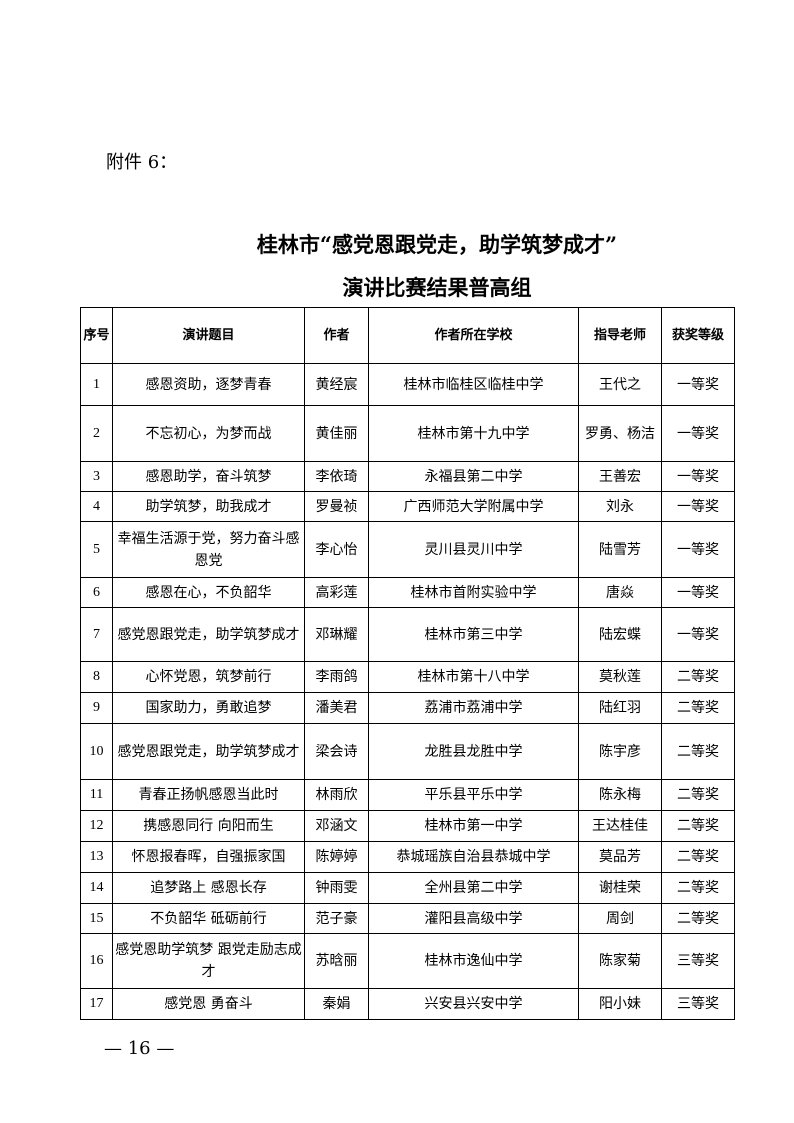 The image size is (794, 1123). Describe the element at coordinates (620, 506) in the screenshot. I see `cell-teacher: 刘永` at that location.